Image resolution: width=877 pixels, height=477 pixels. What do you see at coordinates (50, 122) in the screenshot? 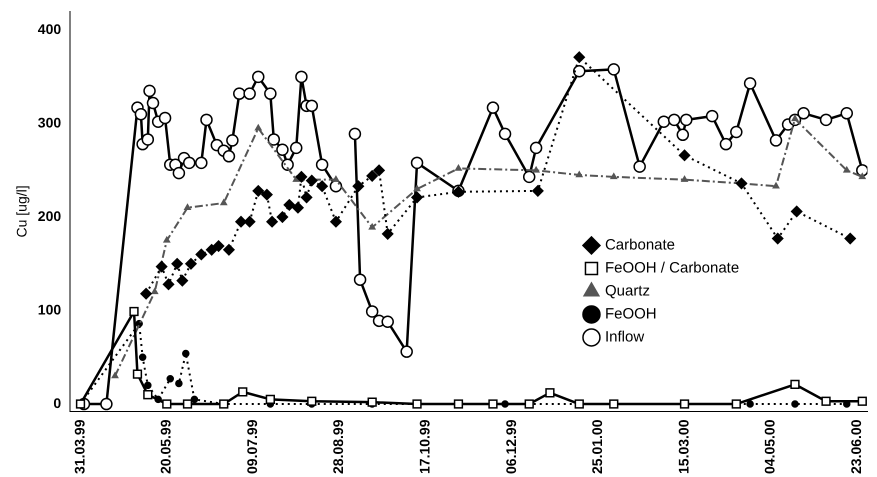
I see `y-tick-label: 300` at bounding box center [50, 122].